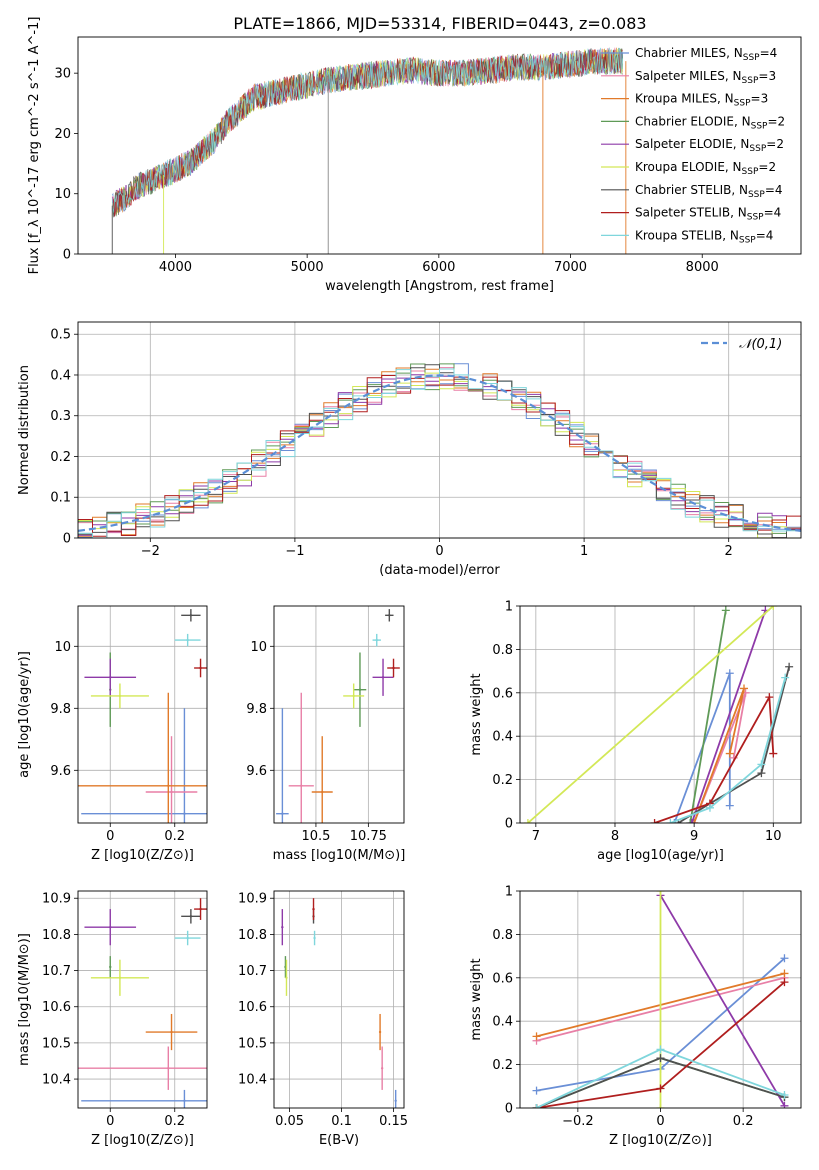  I want to click on x-tick-label: 9, so click(694, 836).